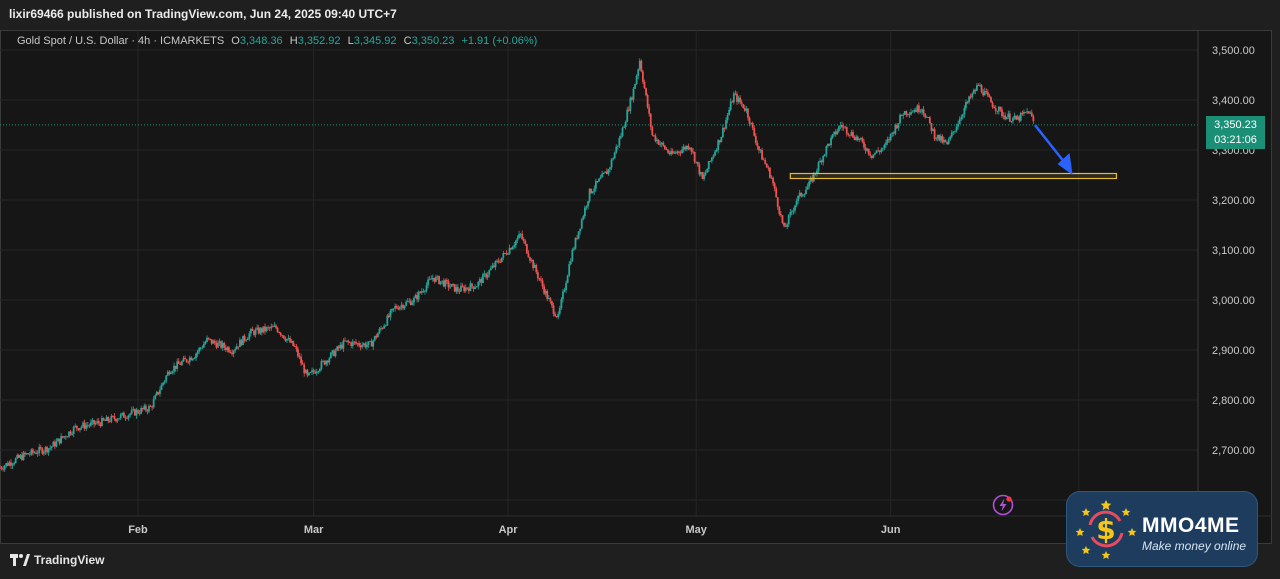  I want to click on y-tick-label: 3,500.00, so click(1233, 51).